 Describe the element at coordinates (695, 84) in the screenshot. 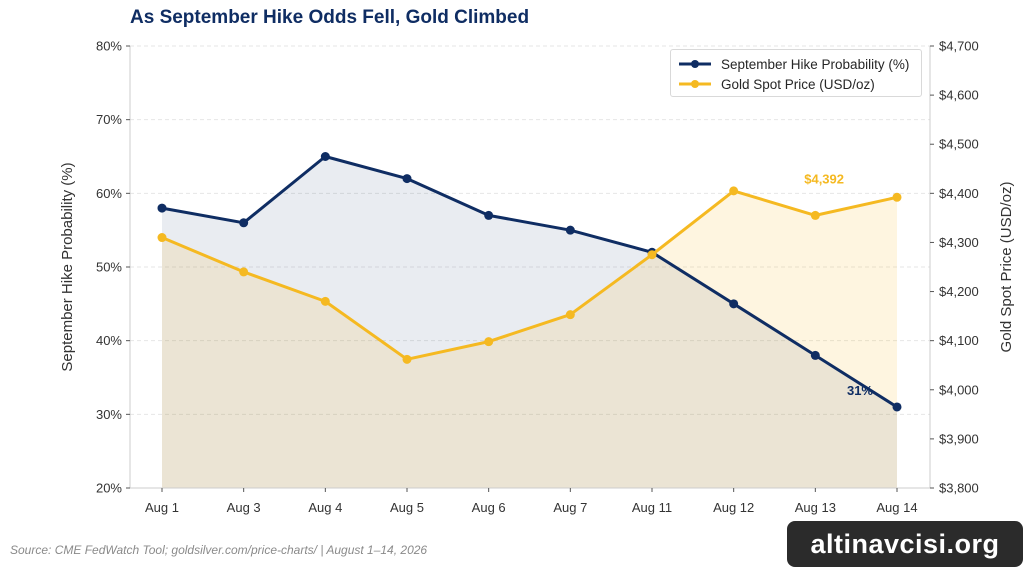

I see `legend-swatch-gold` at that location.